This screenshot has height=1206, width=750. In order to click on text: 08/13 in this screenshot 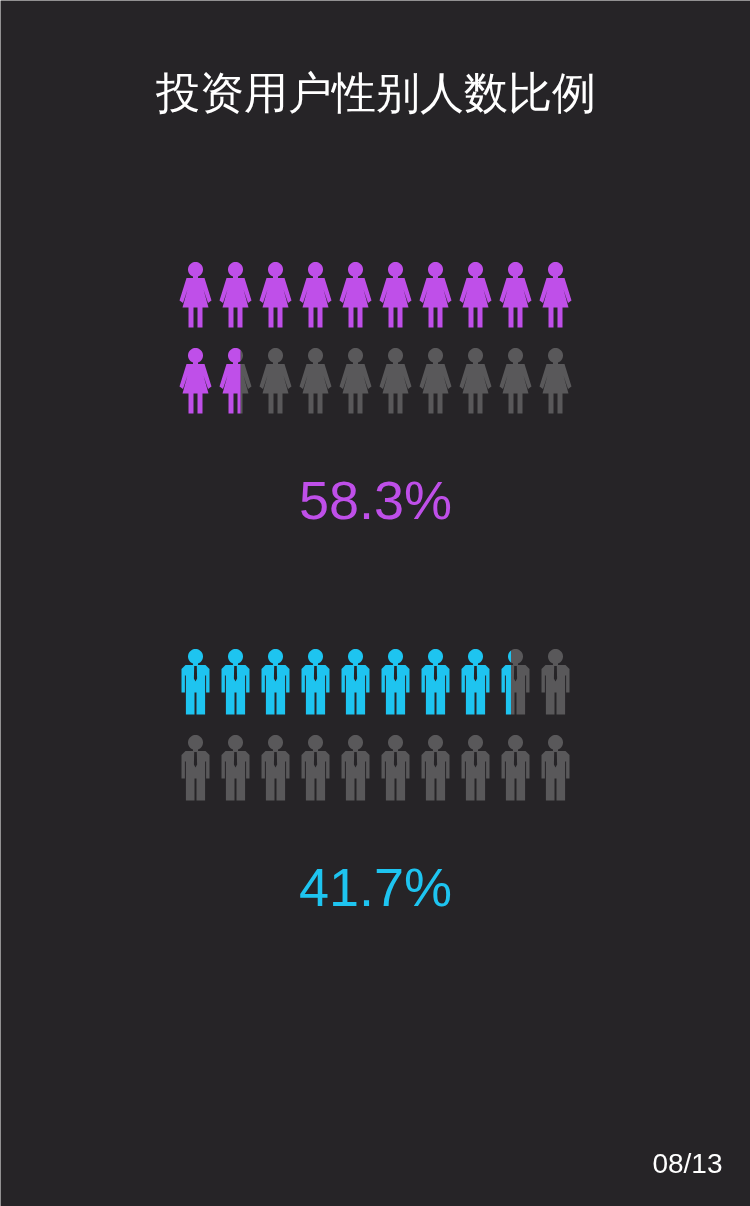, I will do `click(687, 1163)`.